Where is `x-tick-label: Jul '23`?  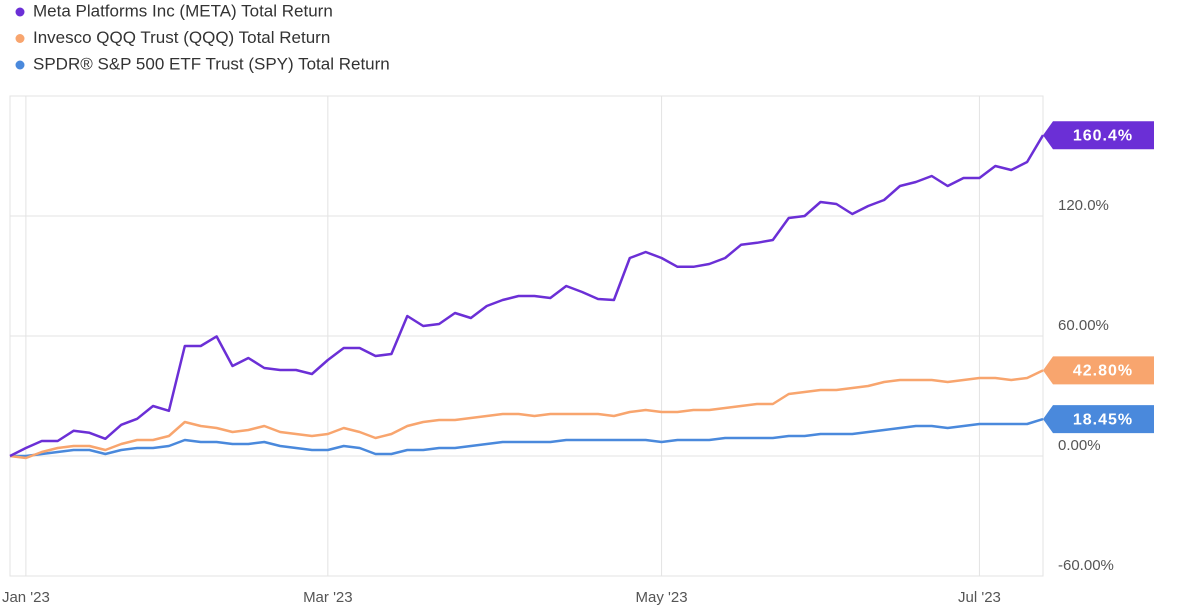 x-tick-label: Jul '23 is located at coordinates (979, 597).